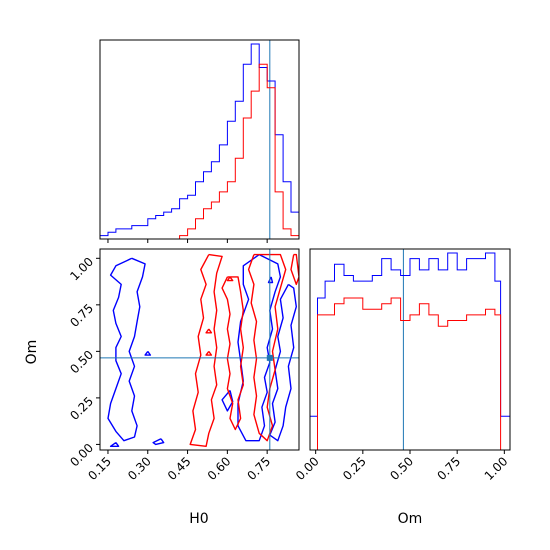 This screenshot has height=550, width=550. What do you see at coordinates (81, 315) in the screenshot?
I see `y-tick-label: 0.75` at bounding box center [81, 315].